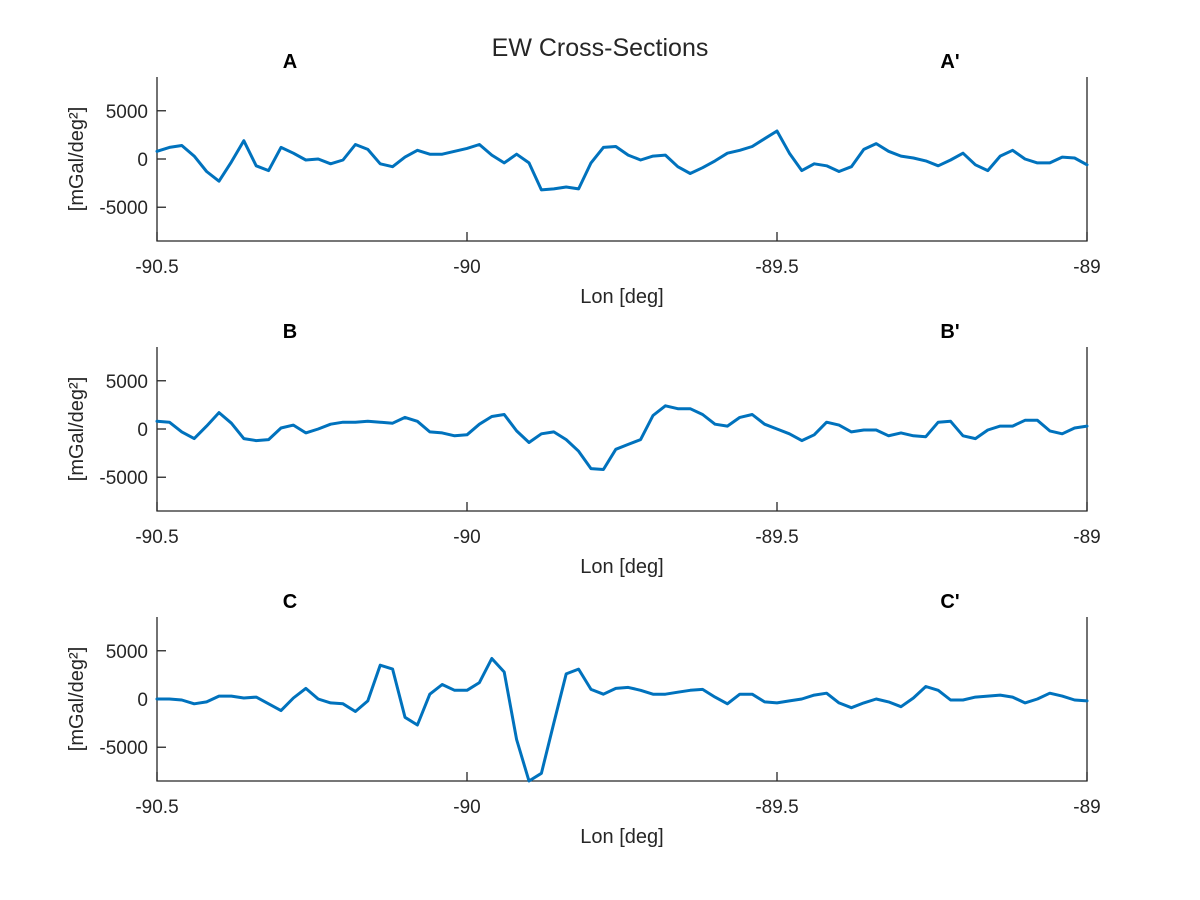 The width and height of the screenshot is (1200, 900). I want to click on label-b: B, so click(290, 332).